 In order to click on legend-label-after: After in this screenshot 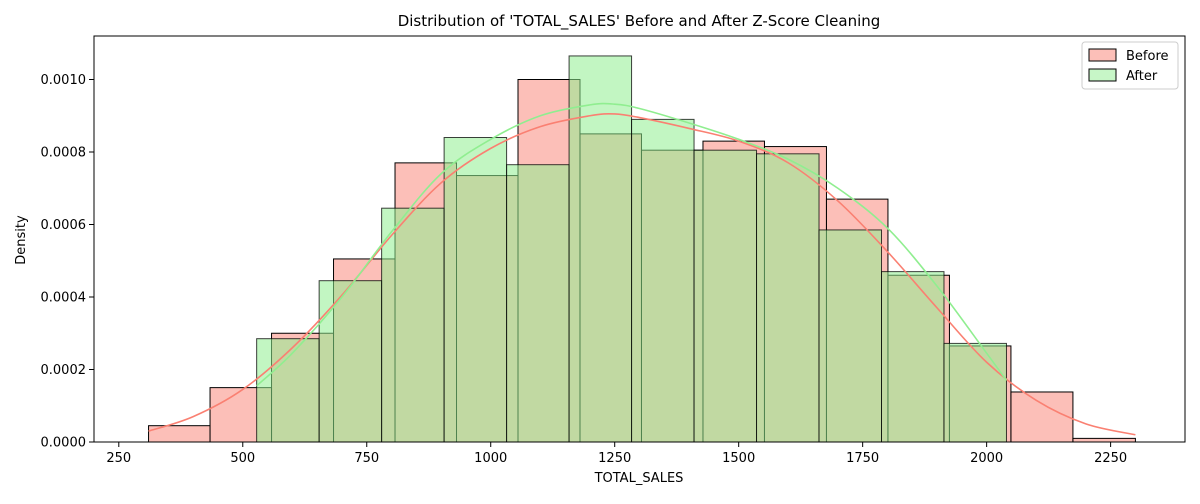, I will do `click(1142, 76)`.